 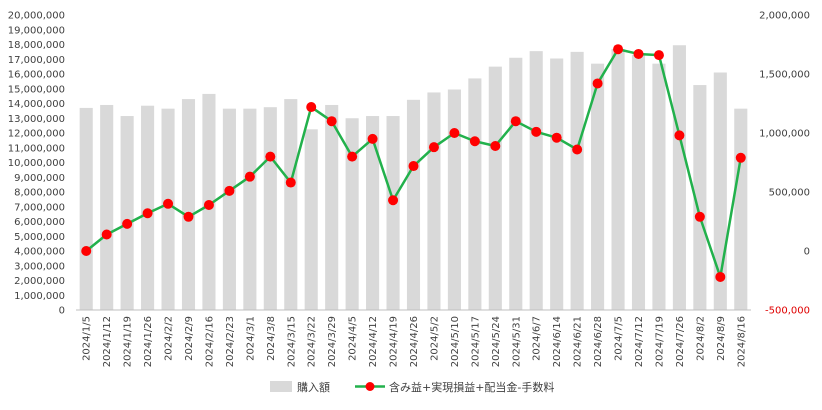 I want to click on x-tick-label: 2024/5/31, so click(x=516, y=341).